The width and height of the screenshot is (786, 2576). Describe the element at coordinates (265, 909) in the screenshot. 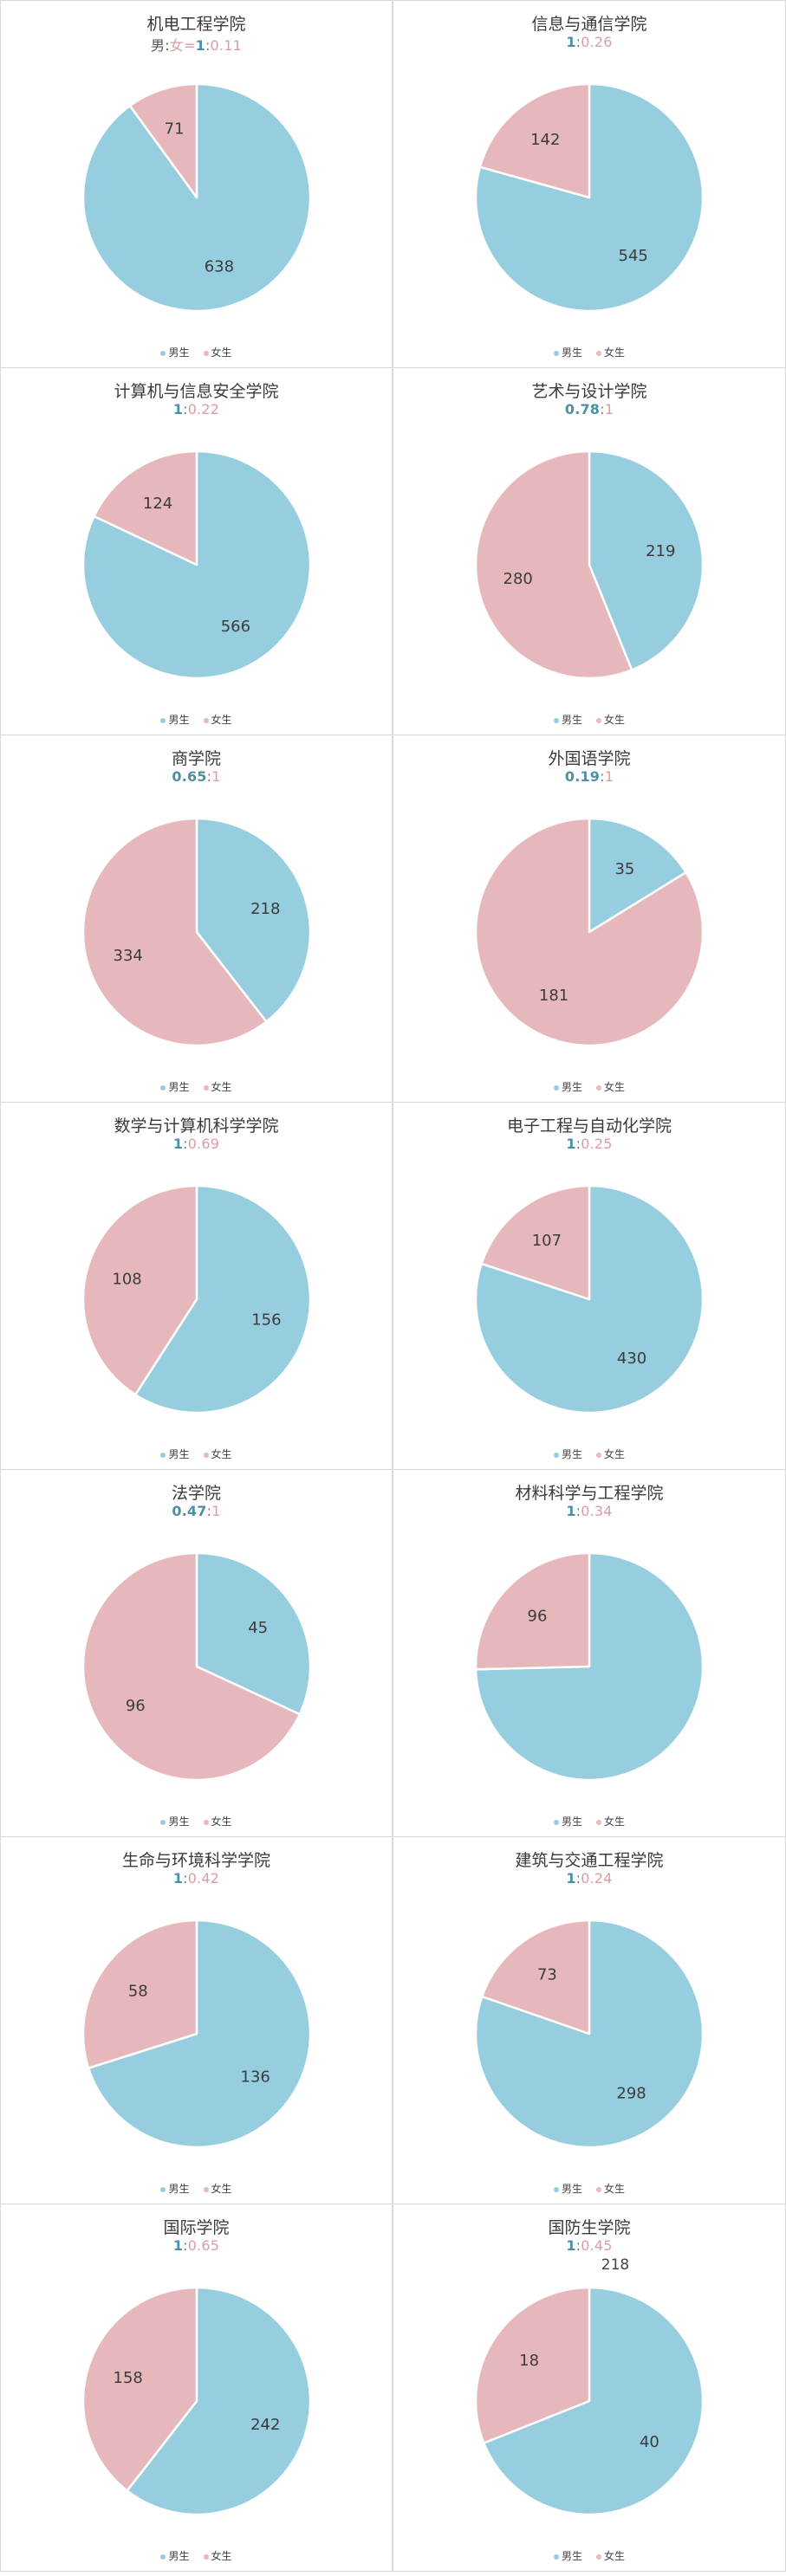

I see `data-label: 218` at that location.